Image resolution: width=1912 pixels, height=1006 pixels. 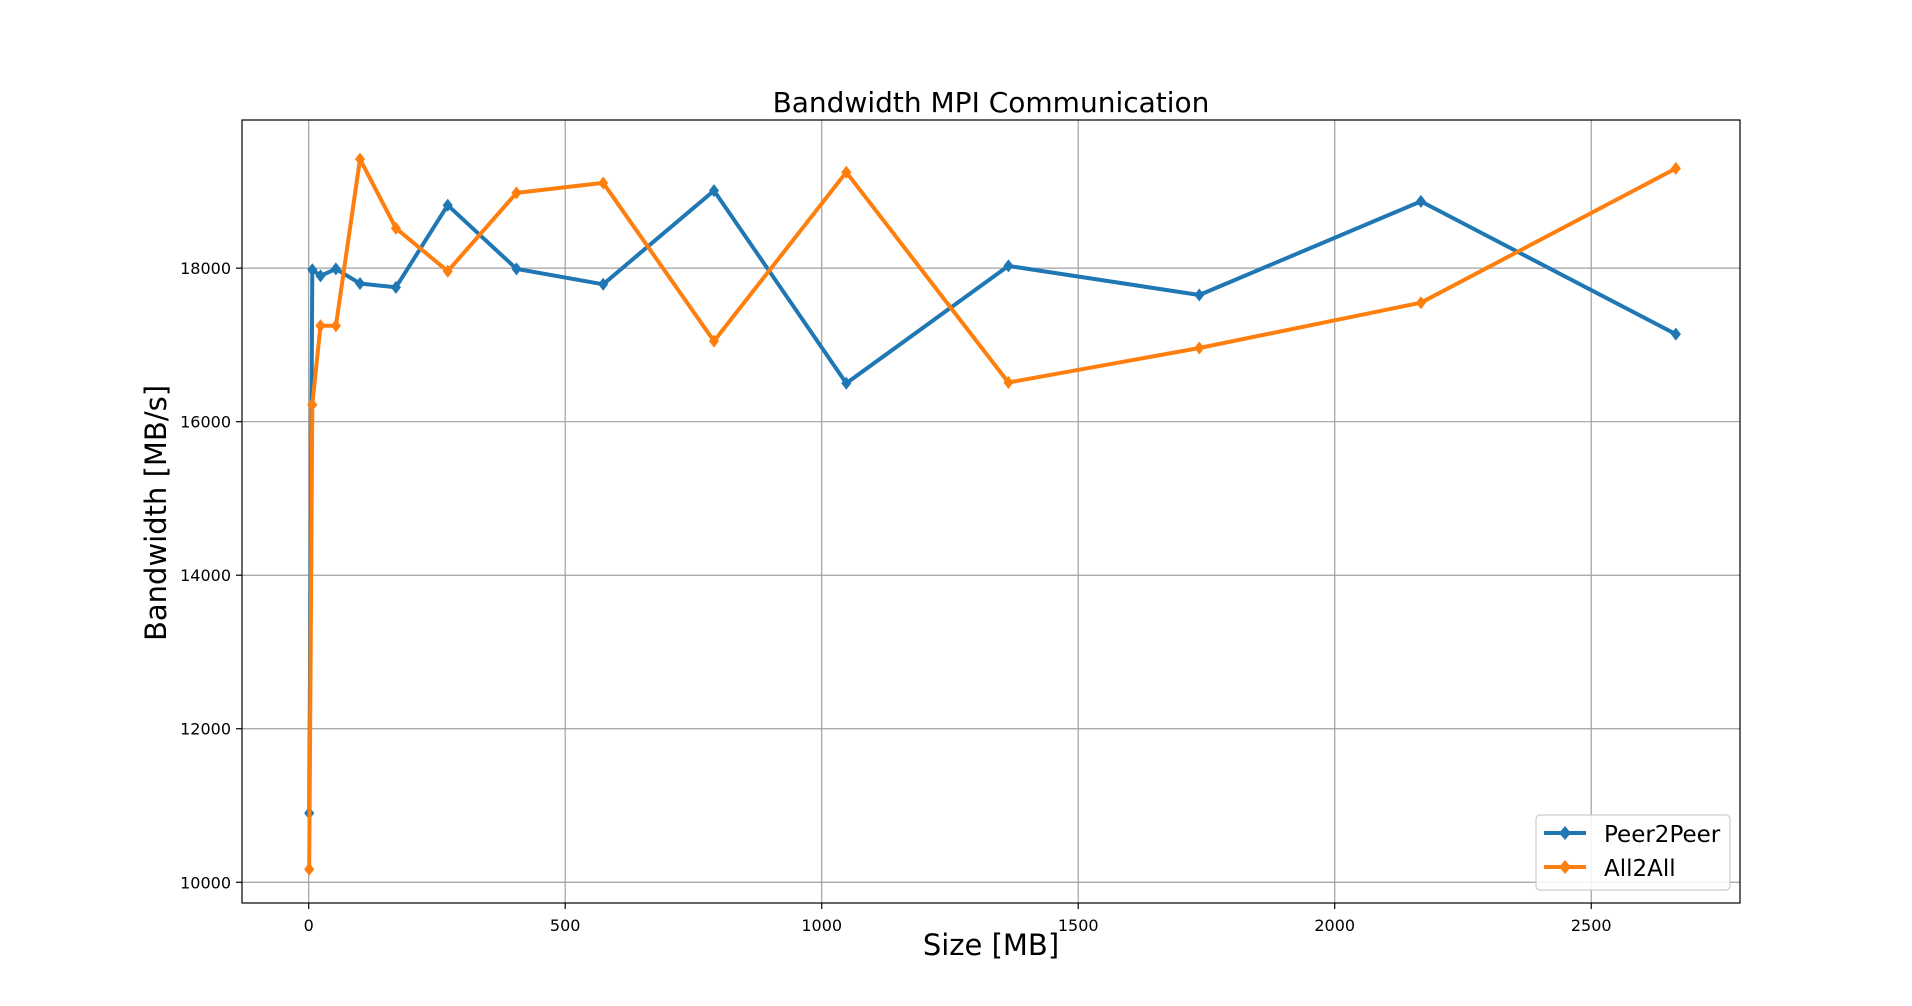 I want to click on y-axis-label: Bandwidth [MB/s], so click(x=156, y=513).